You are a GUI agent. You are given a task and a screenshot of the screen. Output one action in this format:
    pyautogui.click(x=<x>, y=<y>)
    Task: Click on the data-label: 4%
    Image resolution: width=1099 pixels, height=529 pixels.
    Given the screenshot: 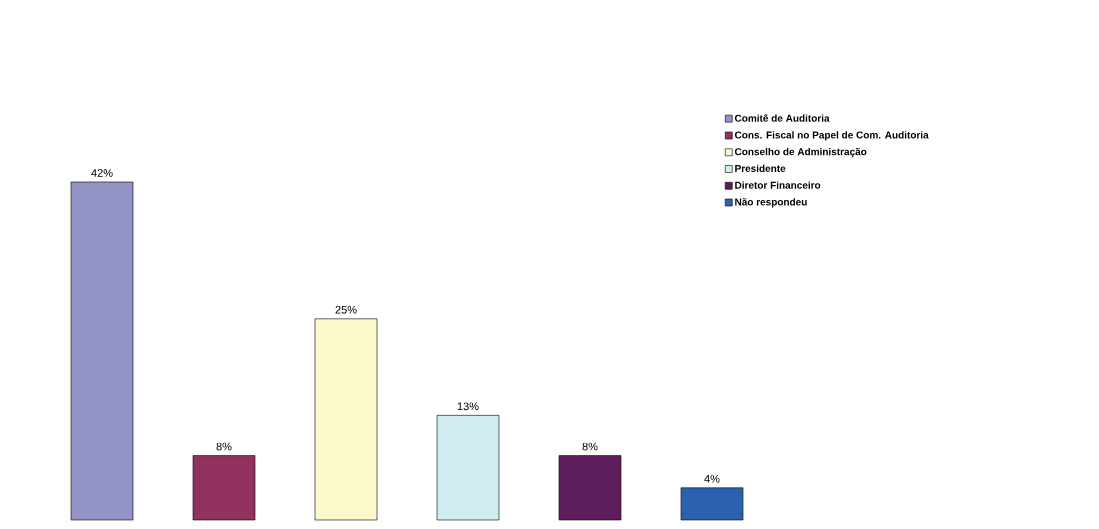 What is the action you would take?
    pyautogui.click(x=712, y=478)
    